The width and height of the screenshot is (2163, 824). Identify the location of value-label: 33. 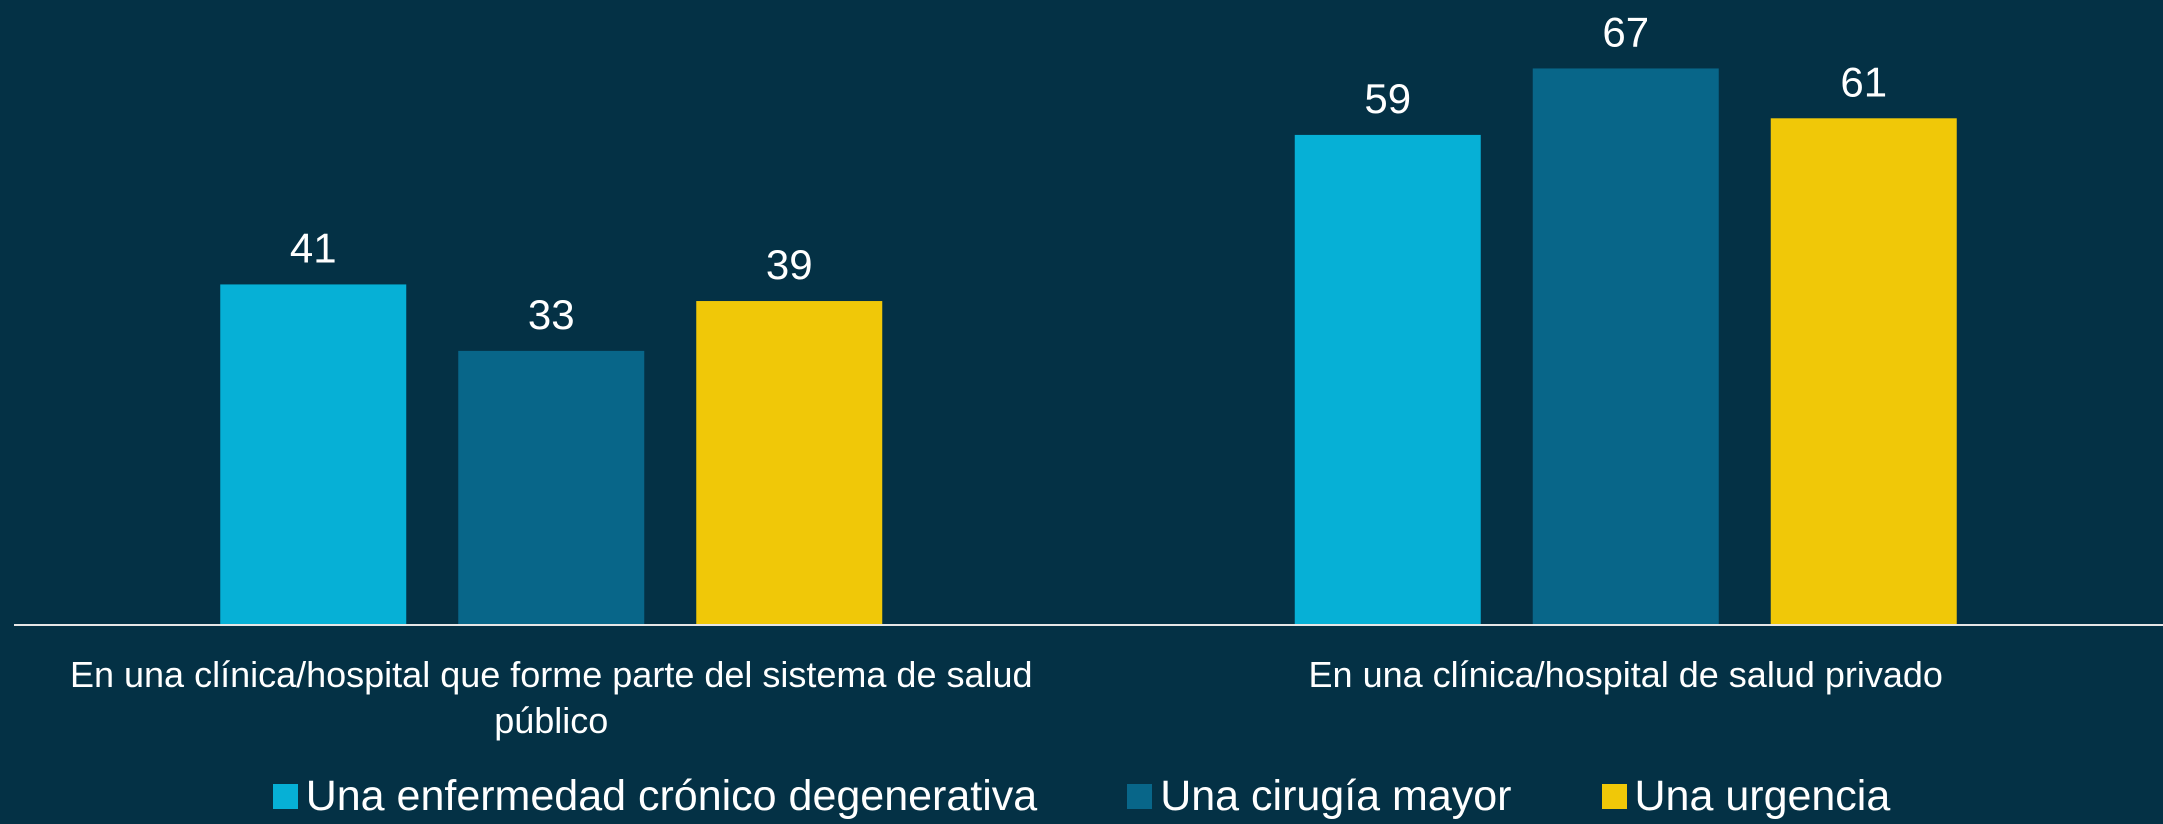
(551, 314).